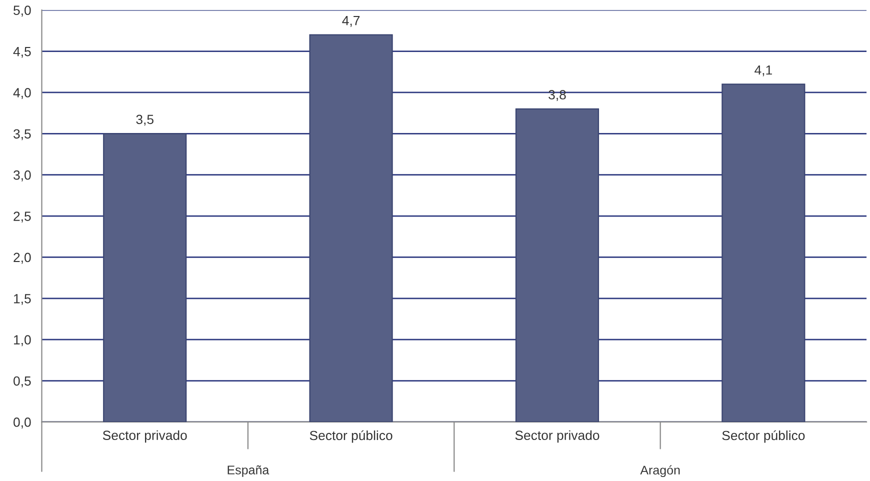 This screenshot has height=481, width=870. I want to click on y-tick-label: 3,0, so click(22, 176).